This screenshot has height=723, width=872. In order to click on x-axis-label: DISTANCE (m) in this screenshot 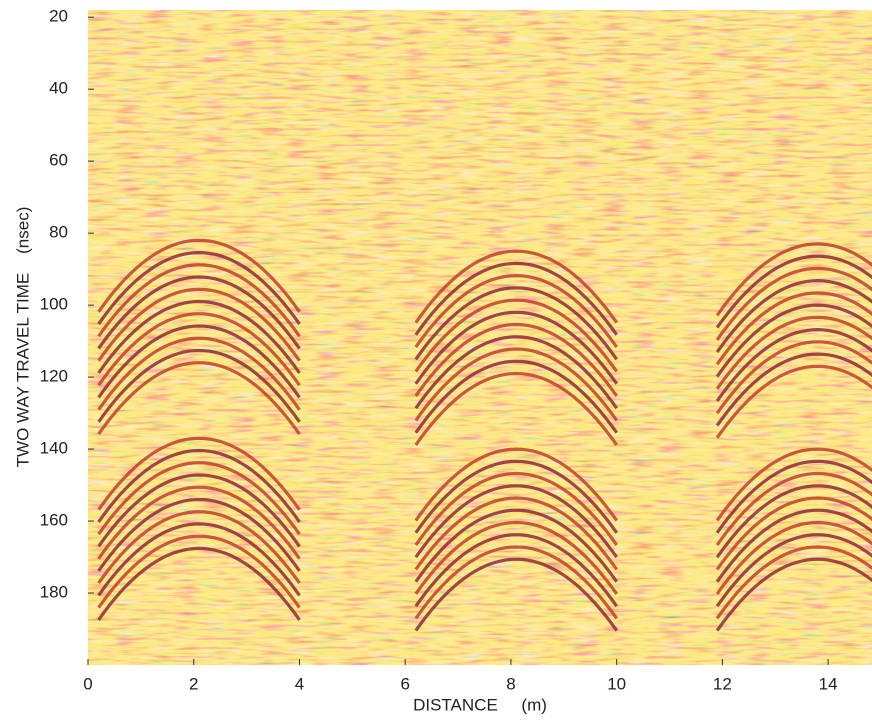, I will do `click(480, 704)`.